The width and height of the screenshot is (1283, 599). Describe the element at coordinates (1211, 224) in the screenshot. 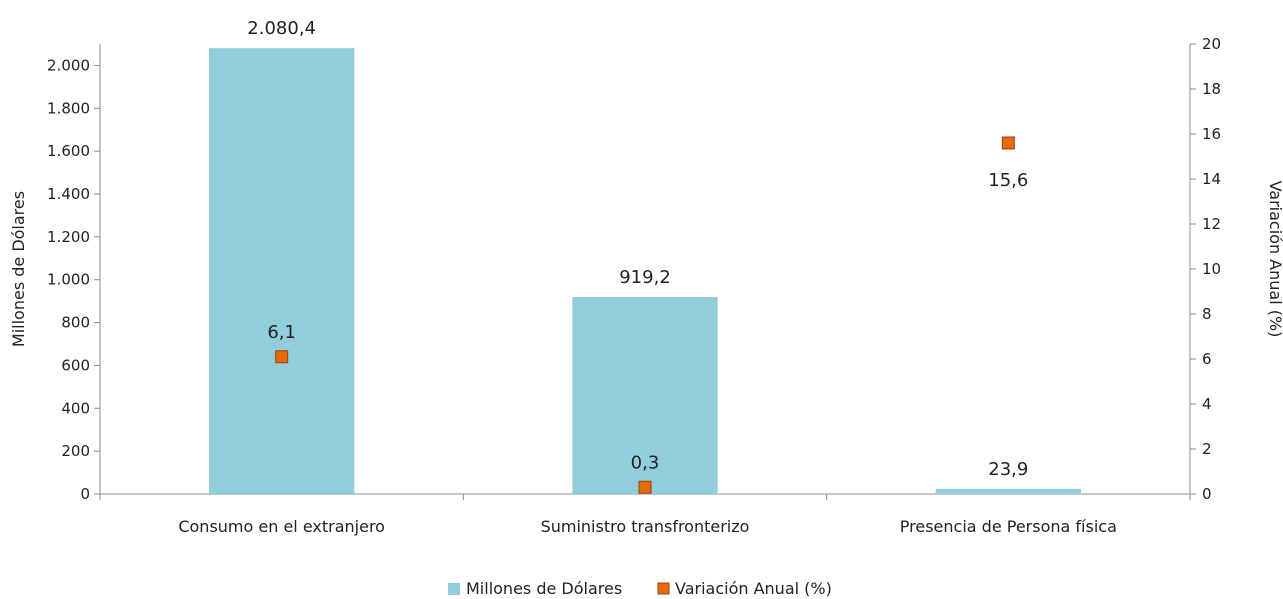

I see `y2-tick-label: 12` at that location.